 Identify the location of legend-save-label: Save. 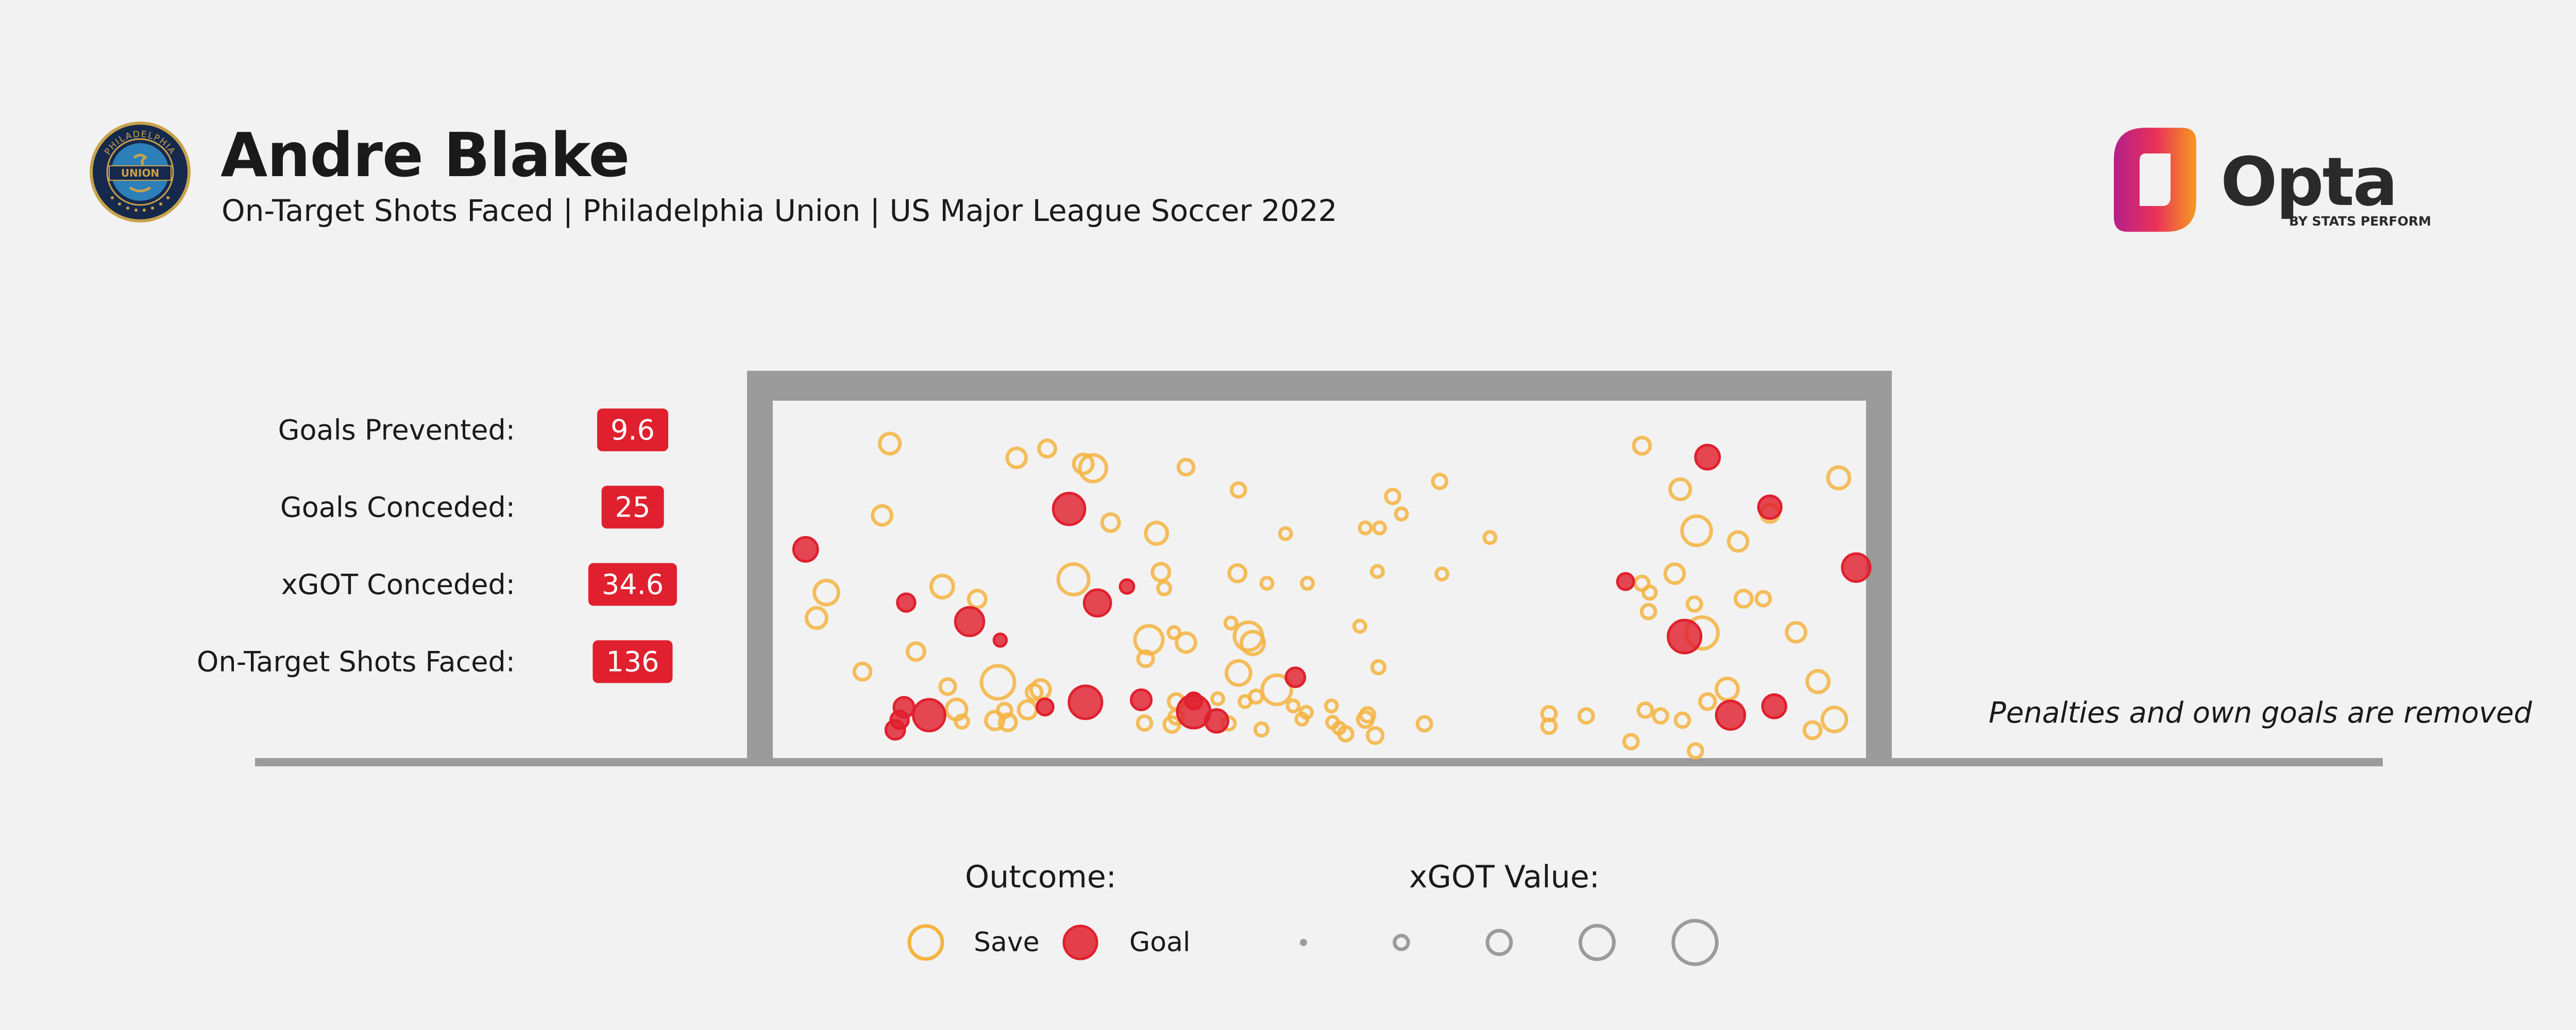
(1007, 942).